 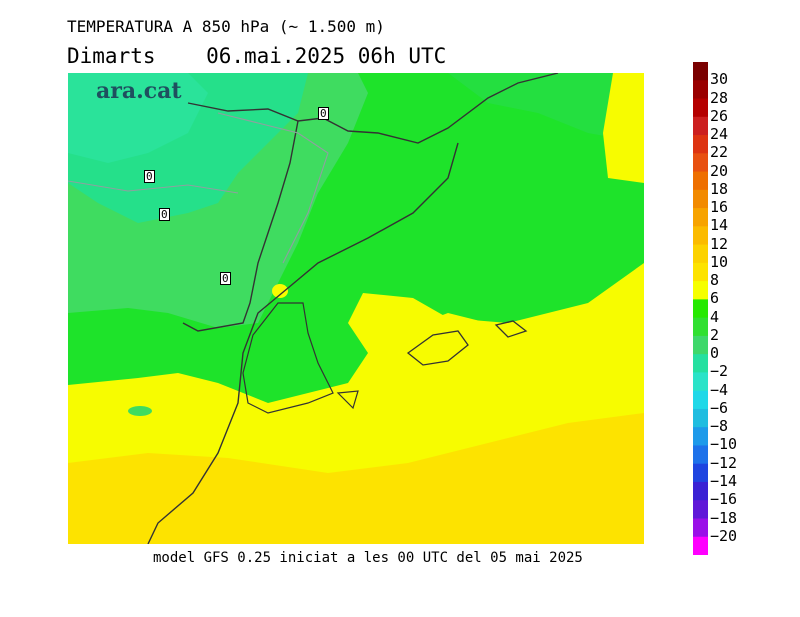 What do you see at coordinates (724, 481) in the screenshot?
I see `colorbar-tick-label: −14` at bounding box center [724, 481].